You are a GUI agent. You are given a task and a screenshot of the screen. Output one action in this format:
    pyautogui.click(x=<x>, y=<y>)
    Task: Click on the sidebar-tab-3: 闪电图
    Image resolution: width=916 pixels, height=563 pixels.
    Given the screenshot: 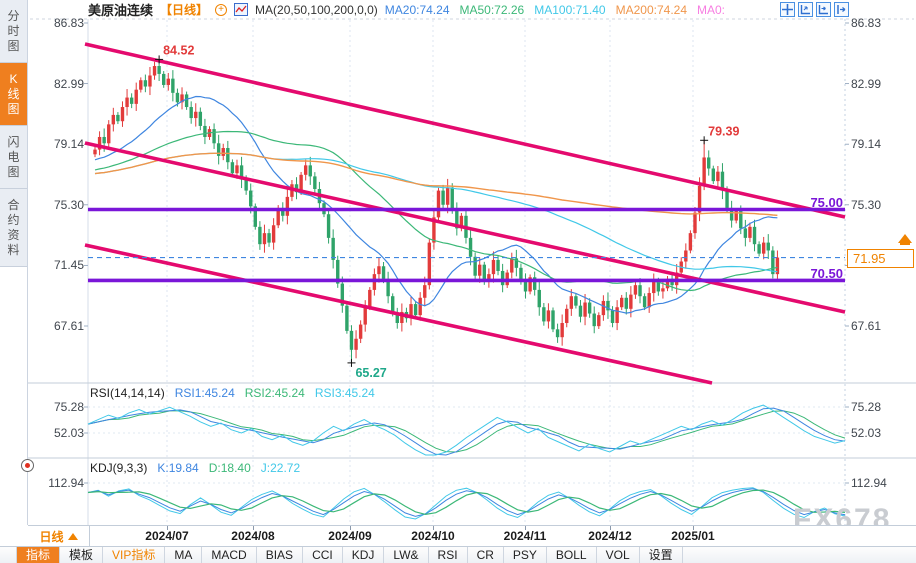 What is the action you would take?
    pyautogui.click(x=13, y=157)
    